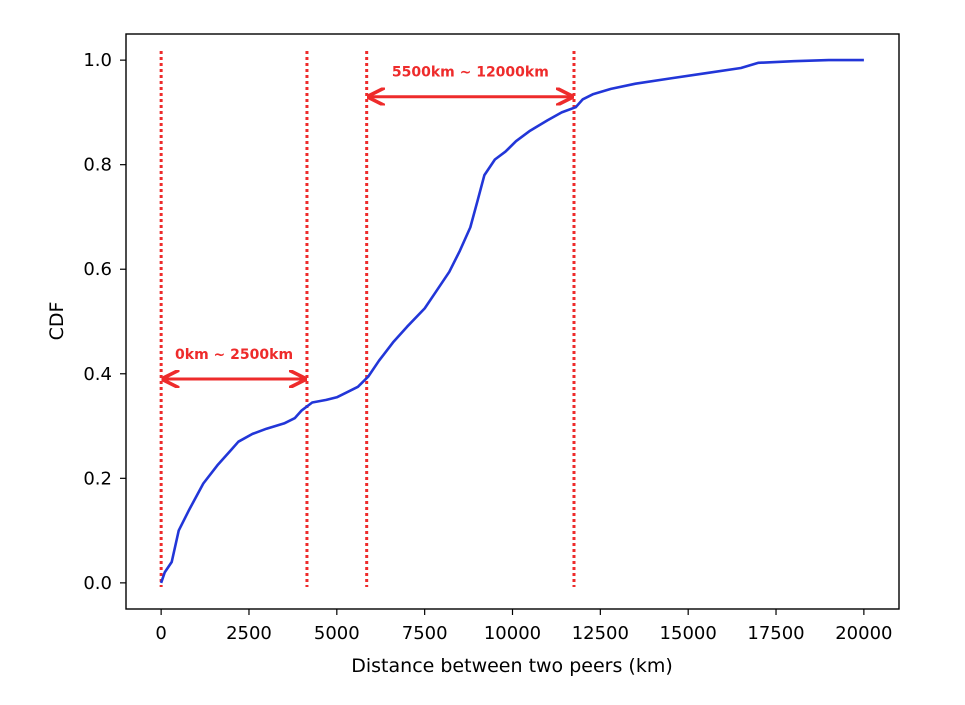  I want to click on x-tick-label: 5000, so click(337, 633).